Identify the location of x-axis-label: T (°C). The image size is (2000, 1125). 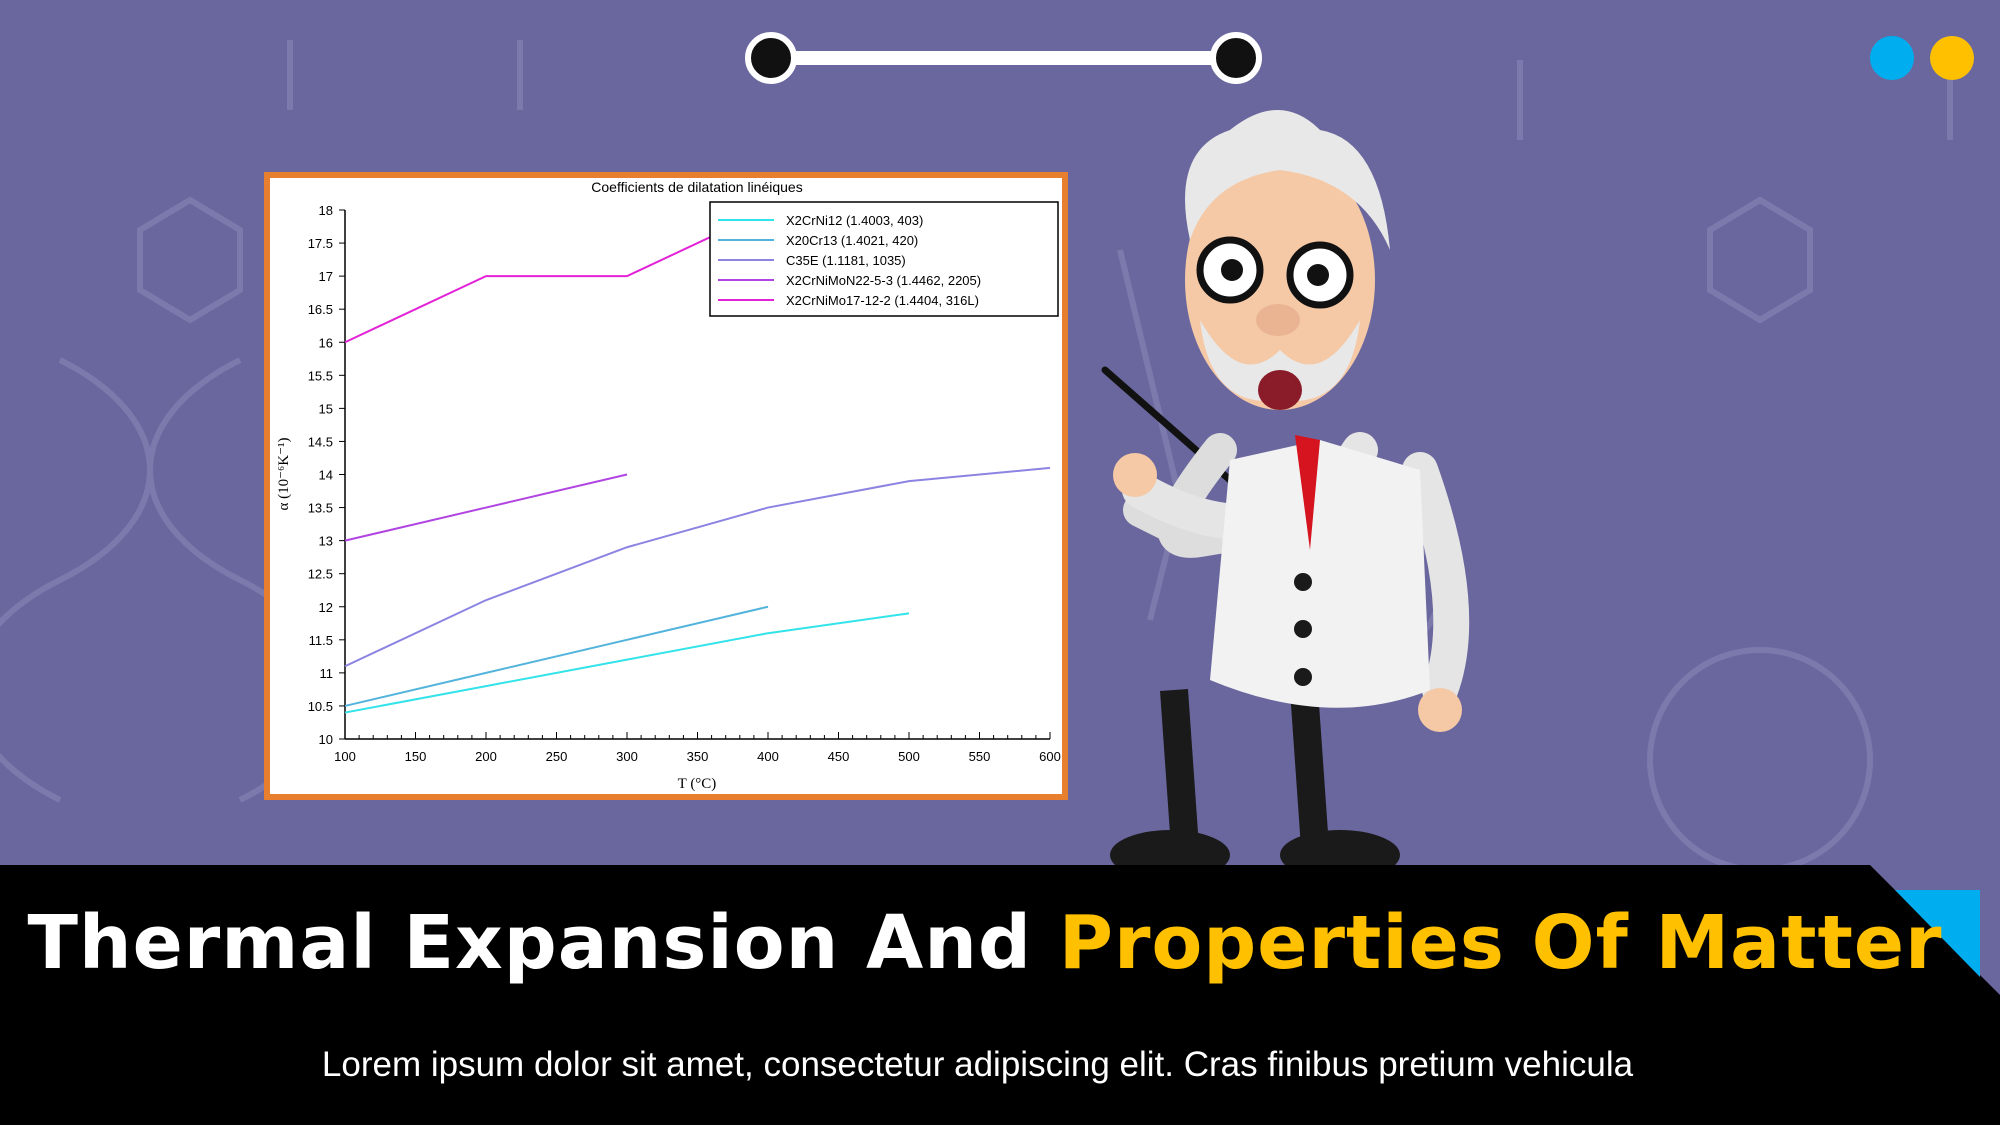
(697, 784).